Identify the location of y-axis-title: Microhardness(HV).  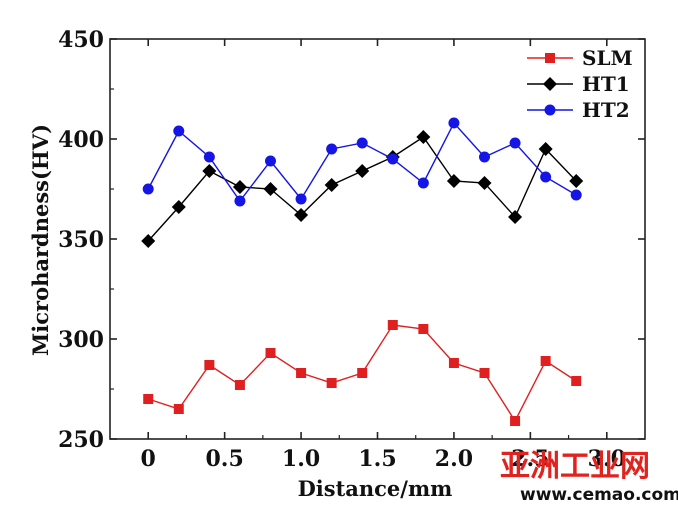
(40, 240).